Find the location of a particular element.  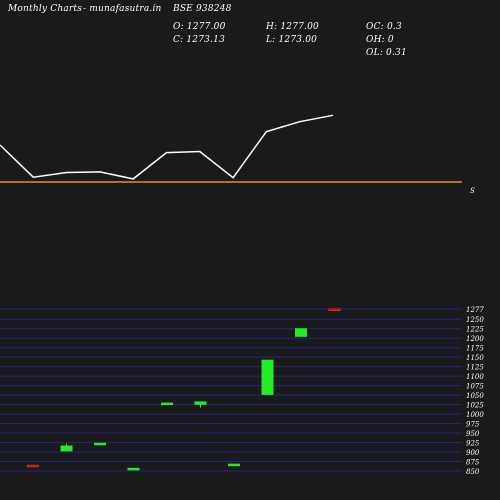

ol-value: OL: 0.31 is located at coordinates (386, 53).